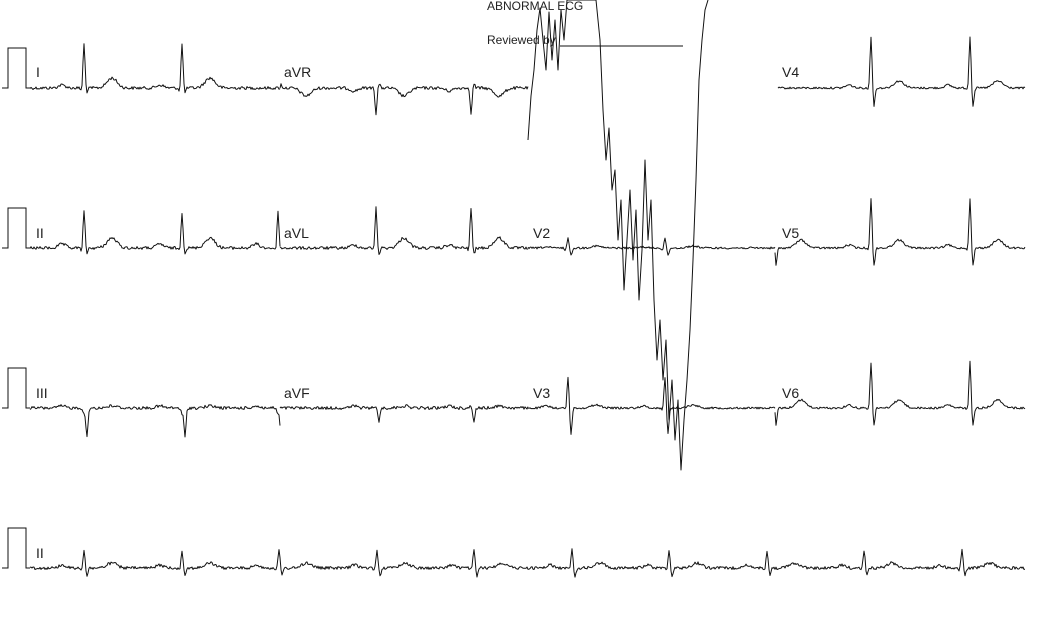  Describe the element at coordinates (42, 393) in the screenshot. I see `lead-label-iii: III` at that location.